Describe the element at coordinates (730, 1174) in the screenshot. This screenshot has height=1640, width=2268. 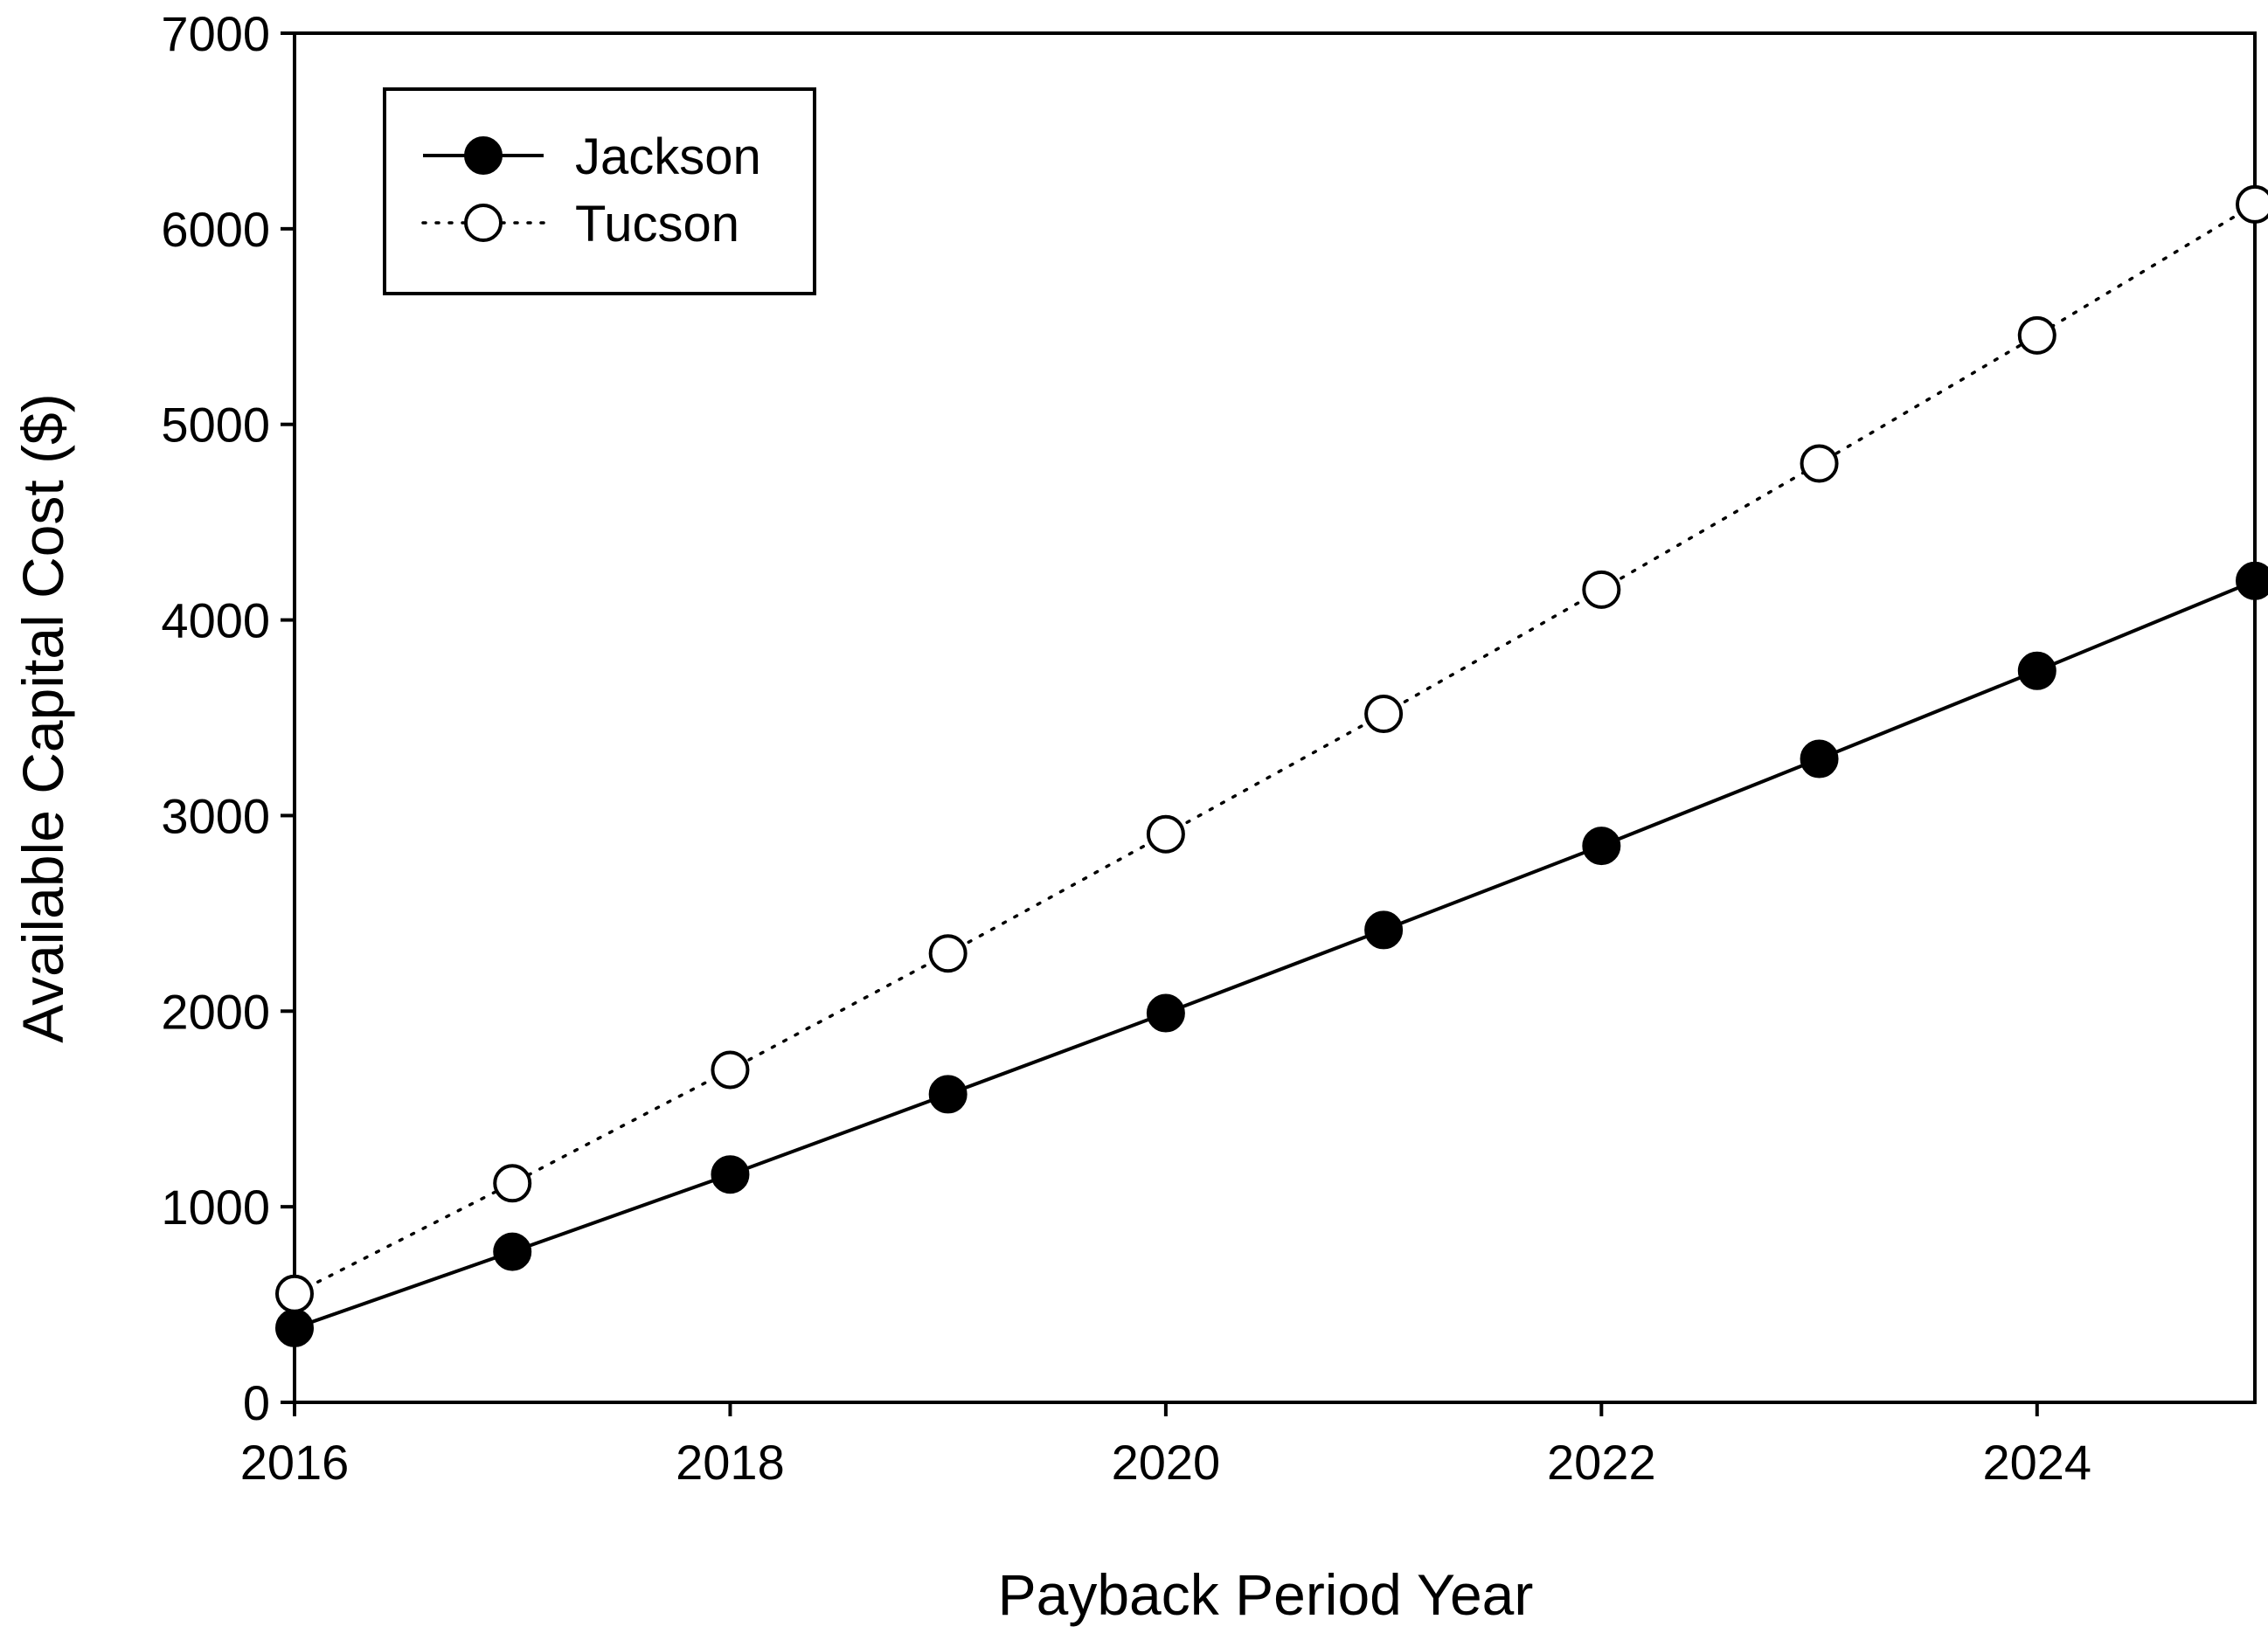
I see `point-jackson-2018` at that location.